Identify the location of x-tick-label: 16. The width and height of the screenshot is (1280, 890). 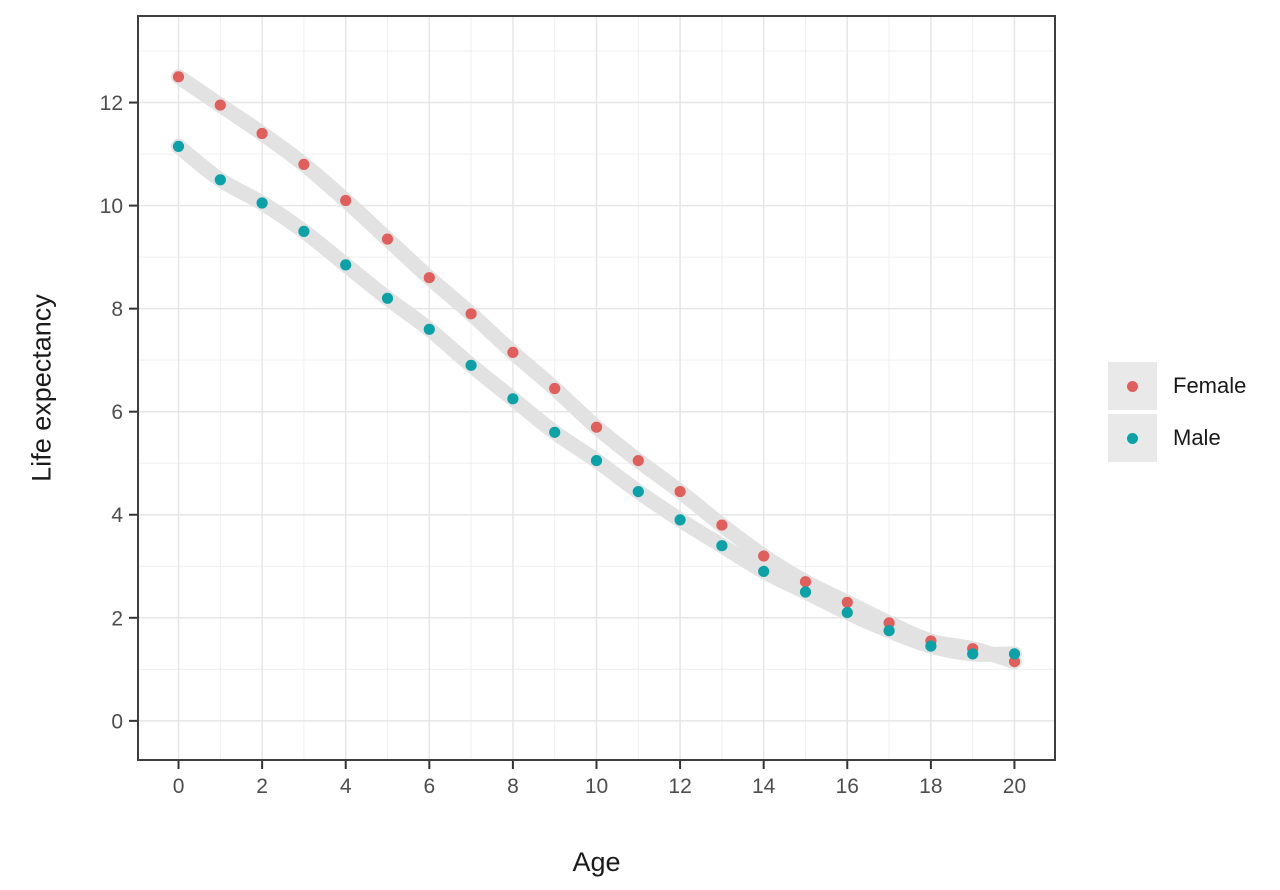
(847, 786).